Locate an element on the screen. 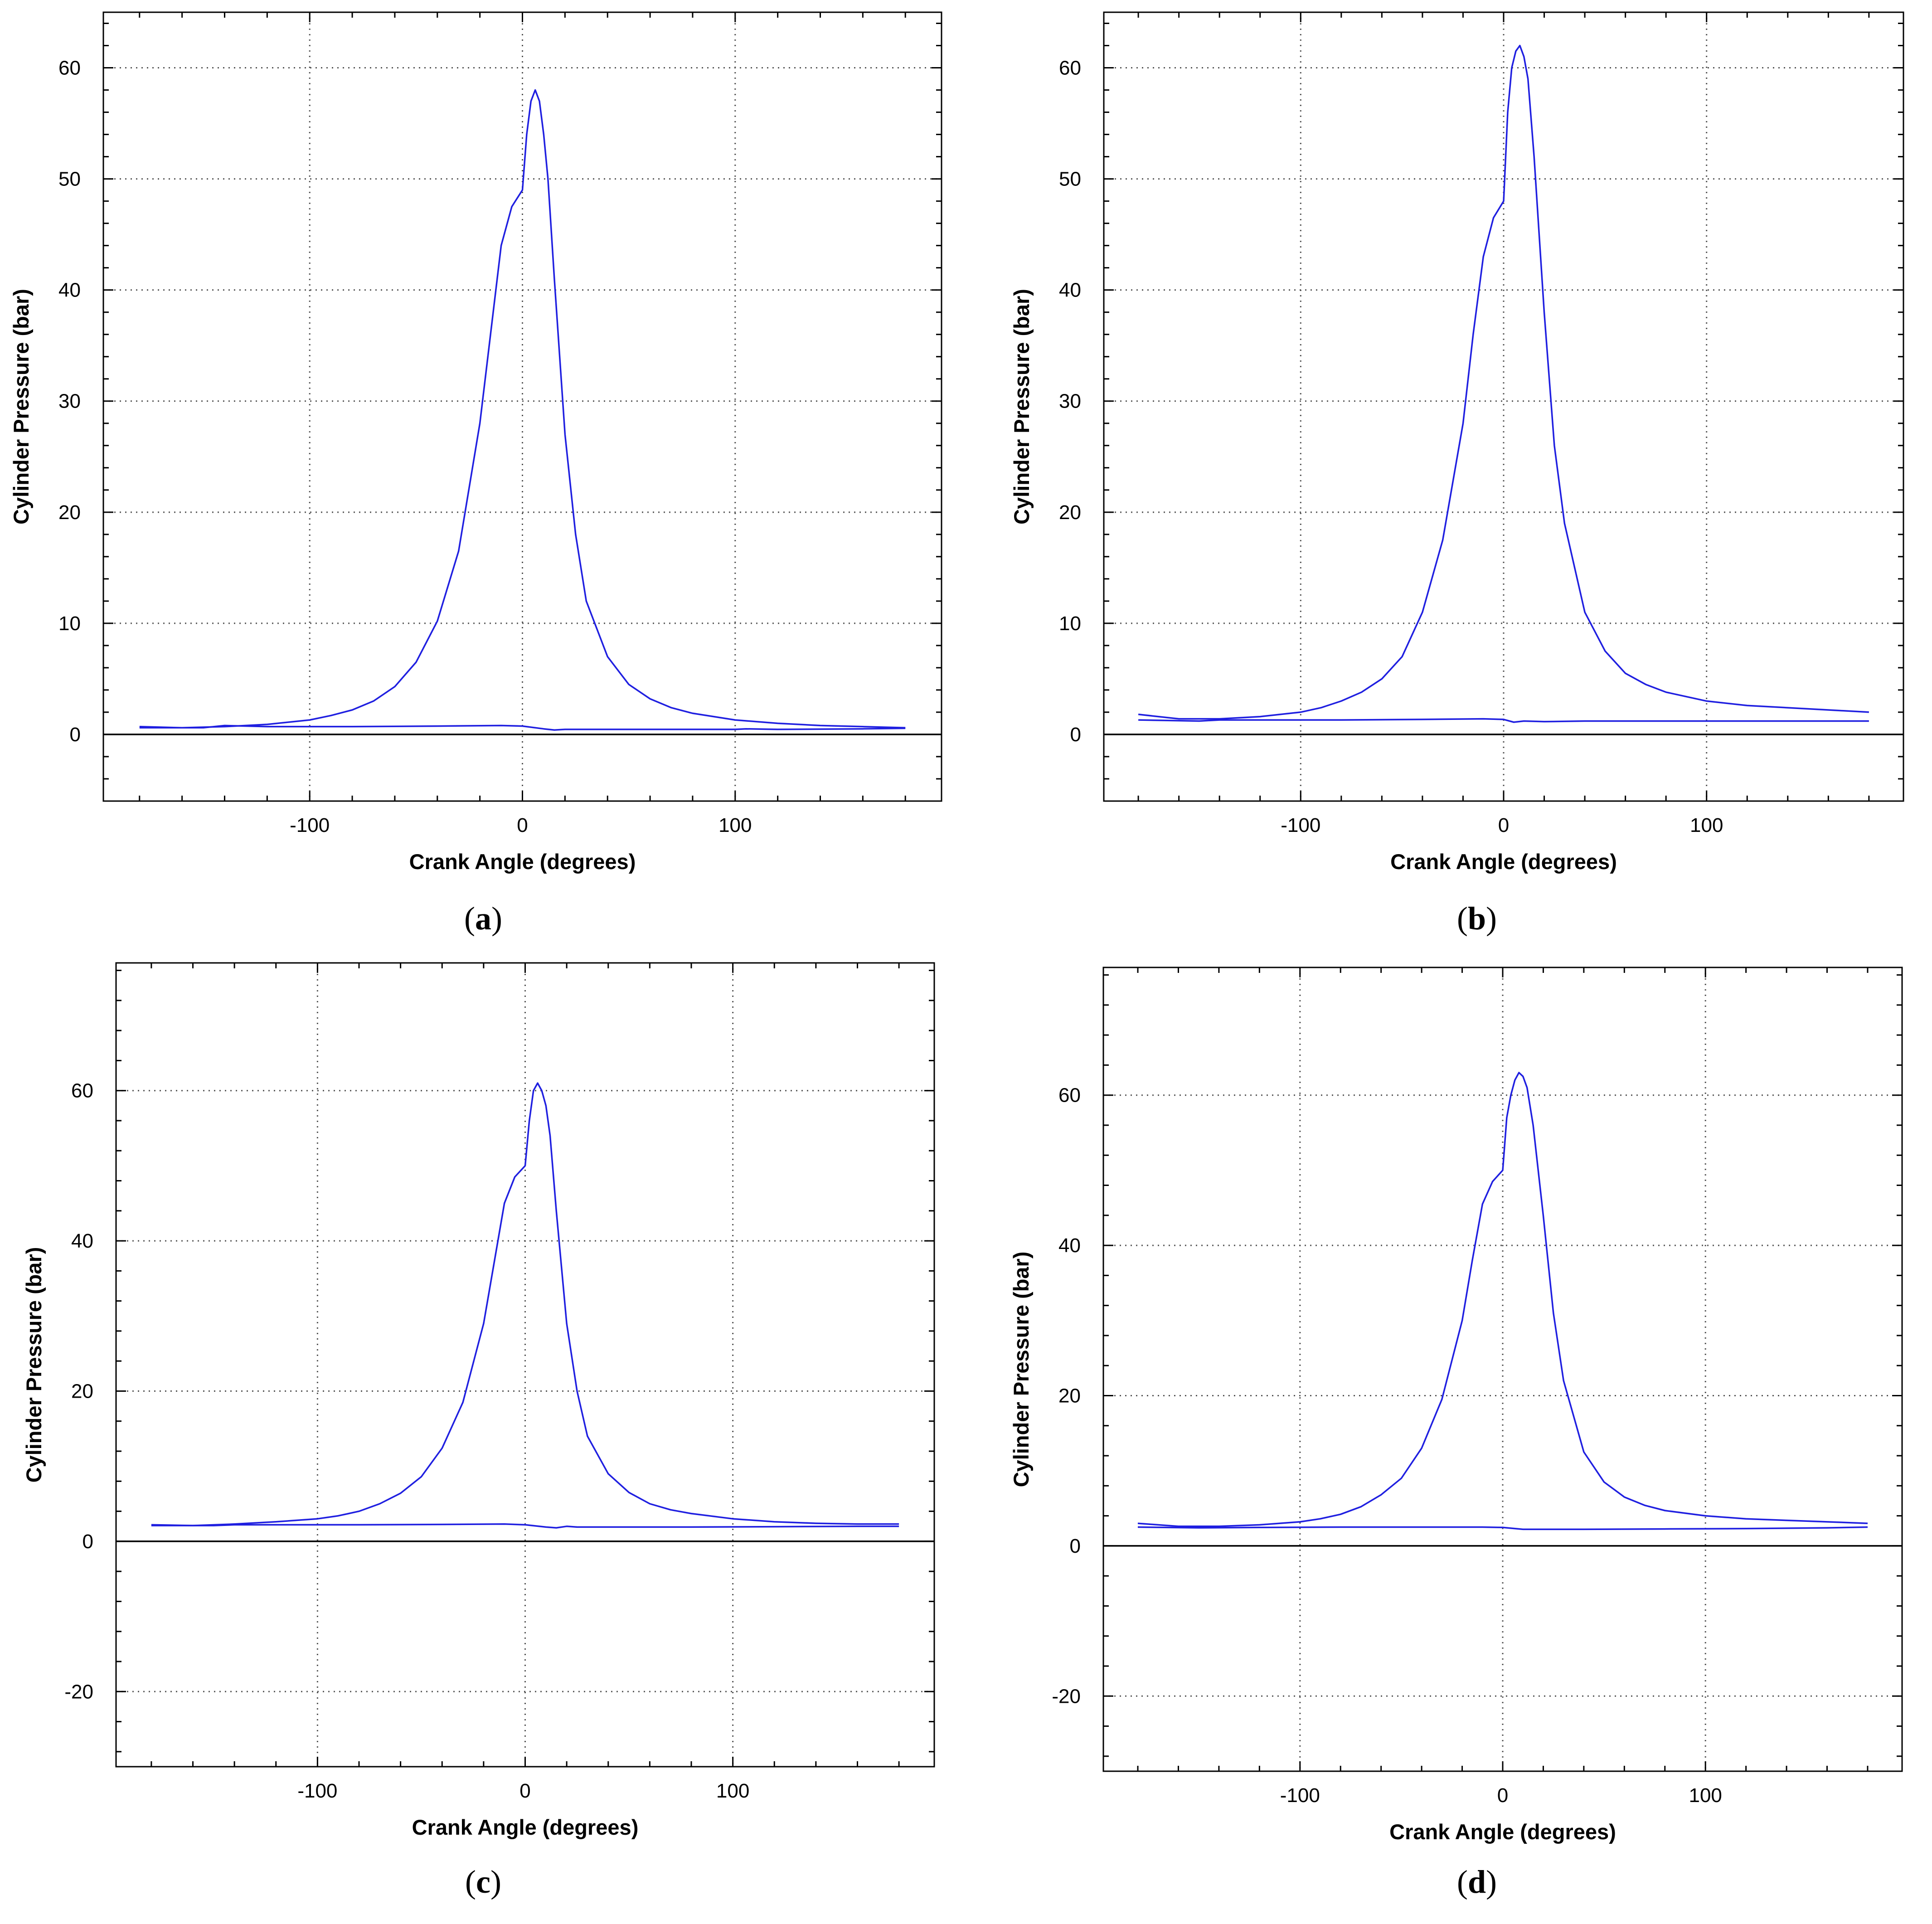 This screenshot has width=1932, height=1924. caption-d: (d) is located at coordinates (1476, 1882).